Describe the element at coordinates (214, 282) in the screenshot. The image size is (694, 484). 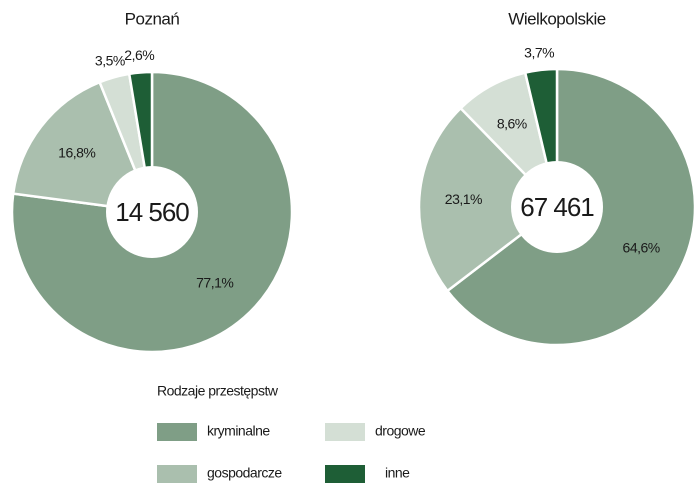
I see `data-label: 77,1%` at that location.